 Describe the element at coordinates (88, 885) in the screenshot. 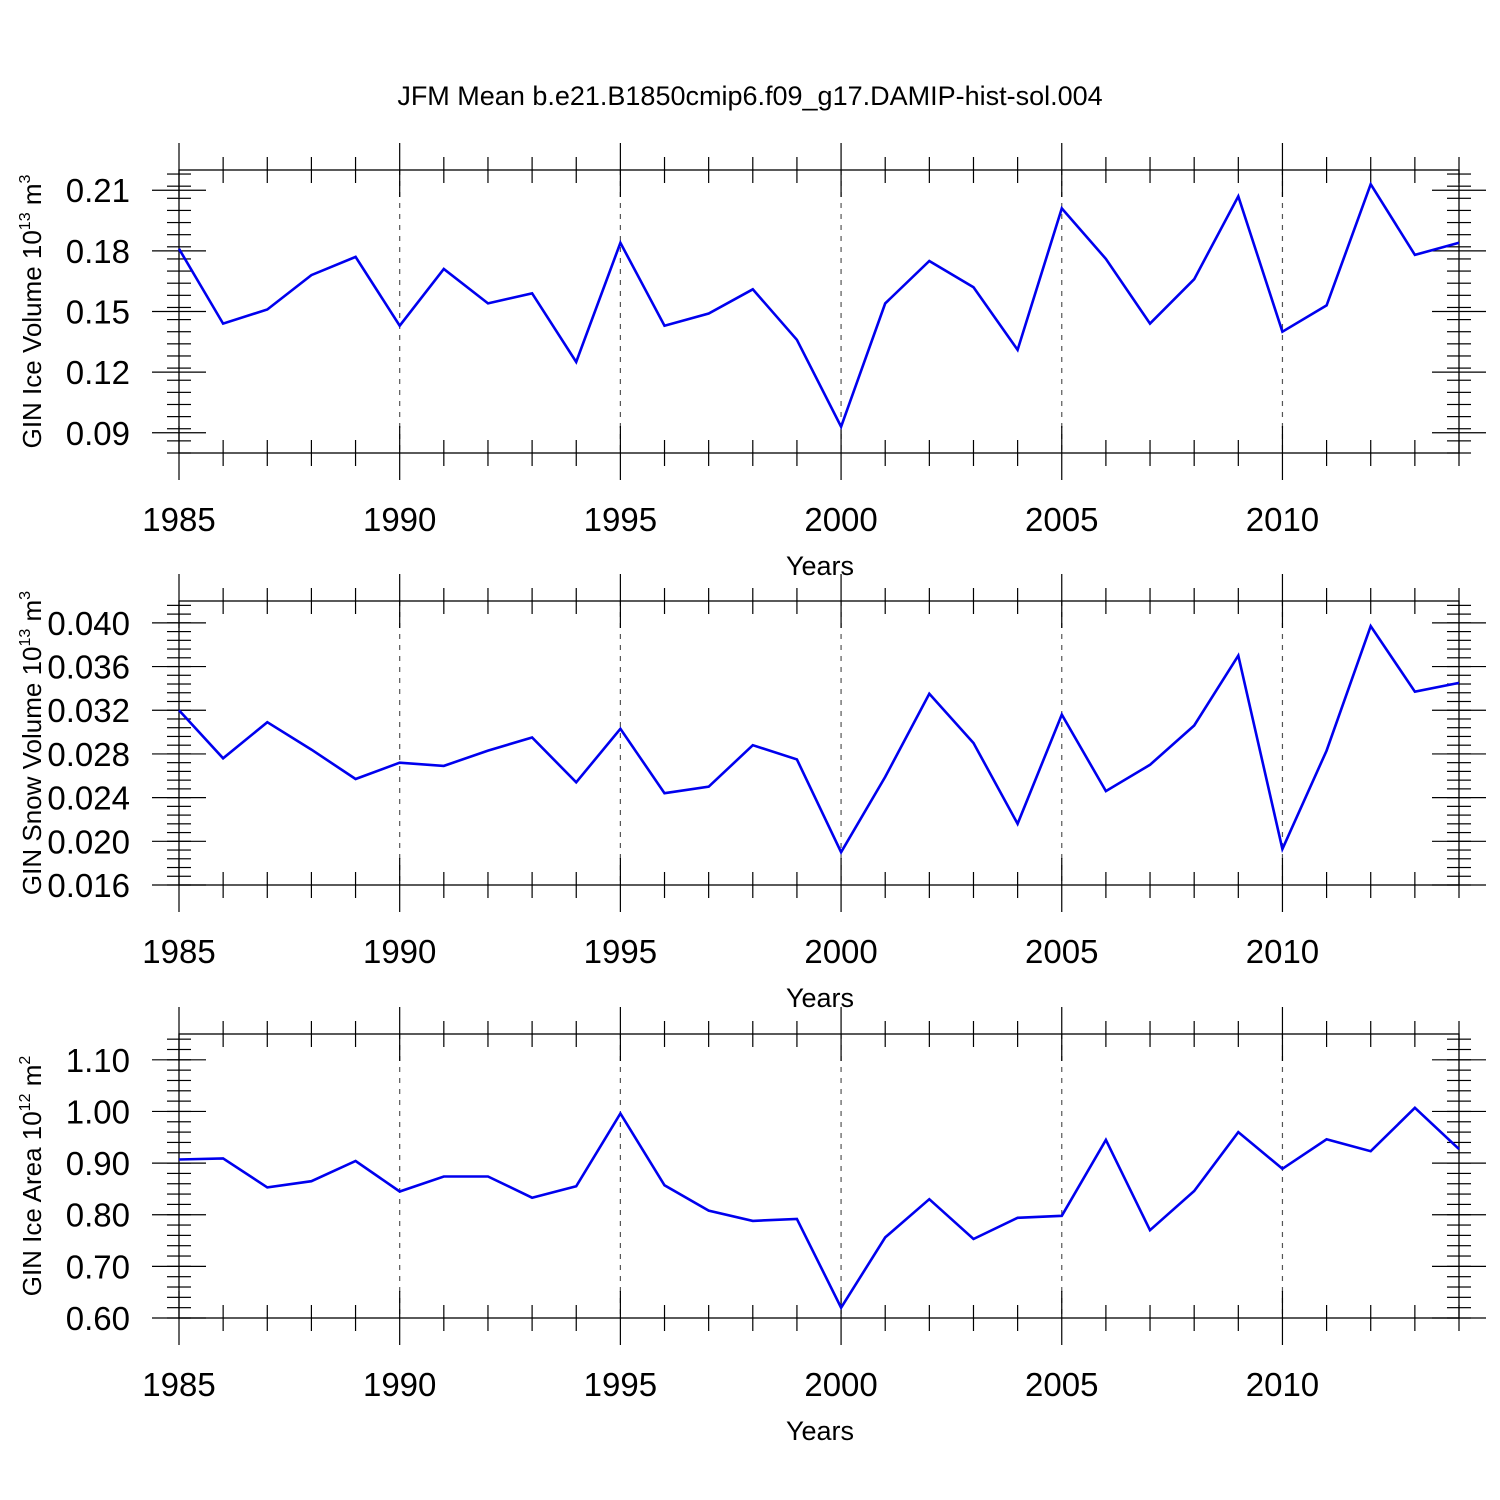

I see `y-tick-label: 0.016` at that location.